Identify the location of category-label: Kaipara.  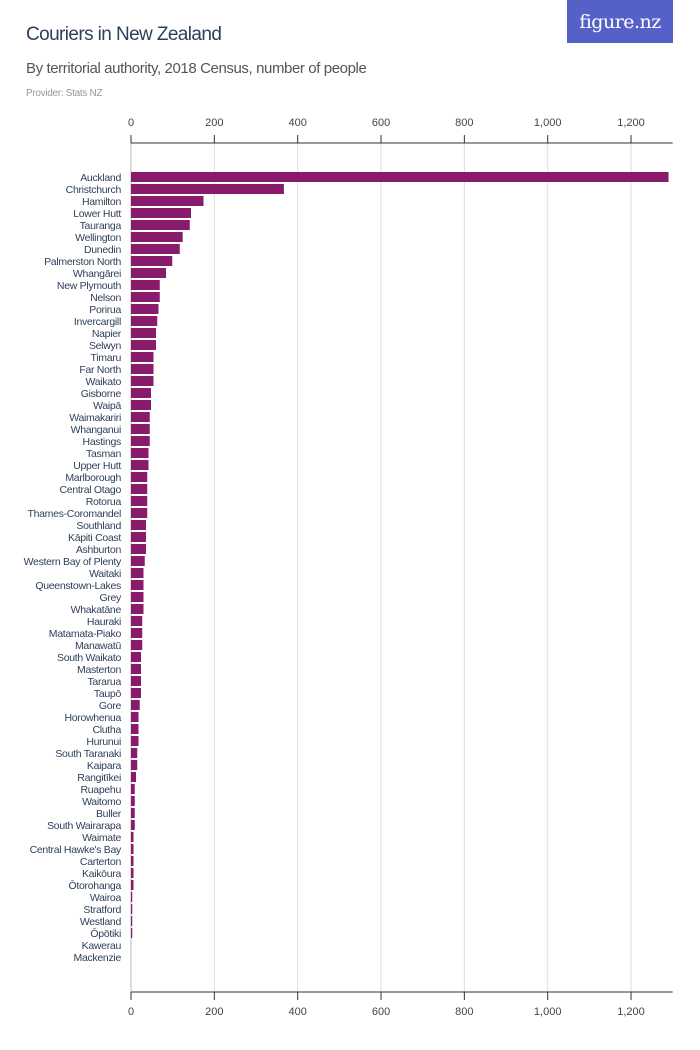
(104, 766).